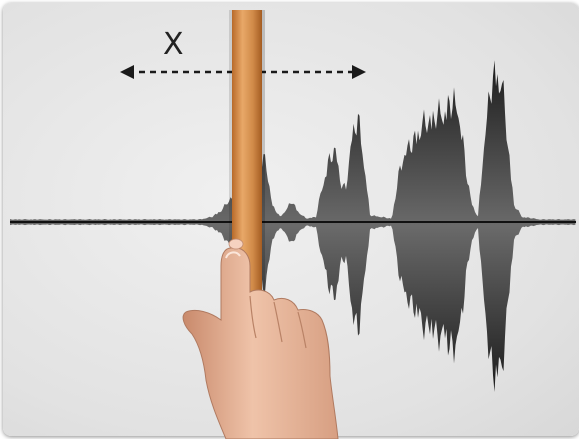  What do you see at coordinates (173, 44) in the screenshot?
I see `scrub-distance-label: X` at bounding box center [173, 44].